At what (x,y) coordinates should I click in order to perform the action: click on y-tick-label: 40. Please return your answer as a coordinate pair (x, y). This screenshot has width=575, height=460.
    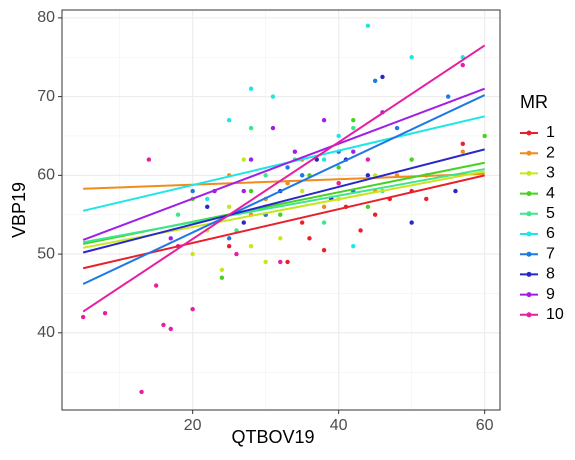
    Looking at the image, I should click on (46, 332).